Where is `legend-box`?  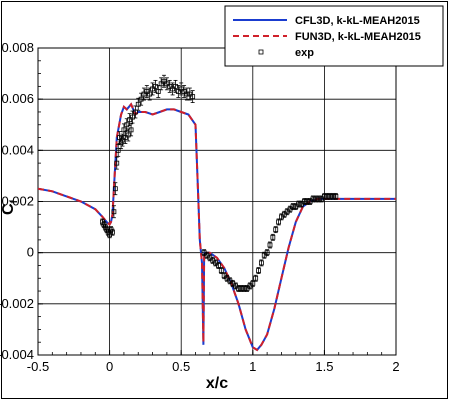
legend-box is located at coordinates (334, 36).